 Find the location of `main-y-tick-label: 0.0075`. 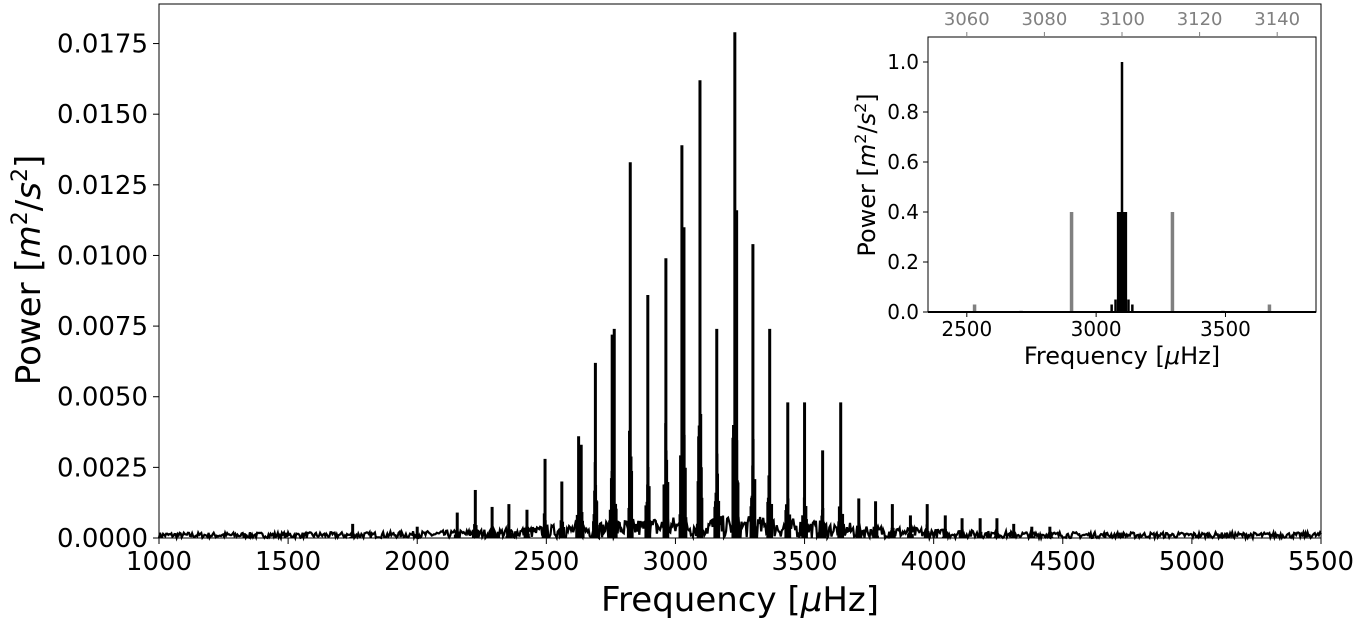

main-y-tick-label: 0.0075 is located at coordinates (102, 327).